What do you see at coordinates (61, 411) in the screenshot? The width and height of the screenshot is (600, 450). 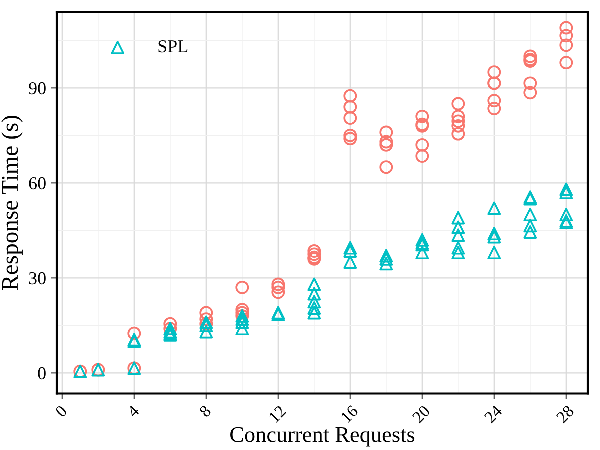 I see `x-tick-label: 0` at bounding box center [61, 411].